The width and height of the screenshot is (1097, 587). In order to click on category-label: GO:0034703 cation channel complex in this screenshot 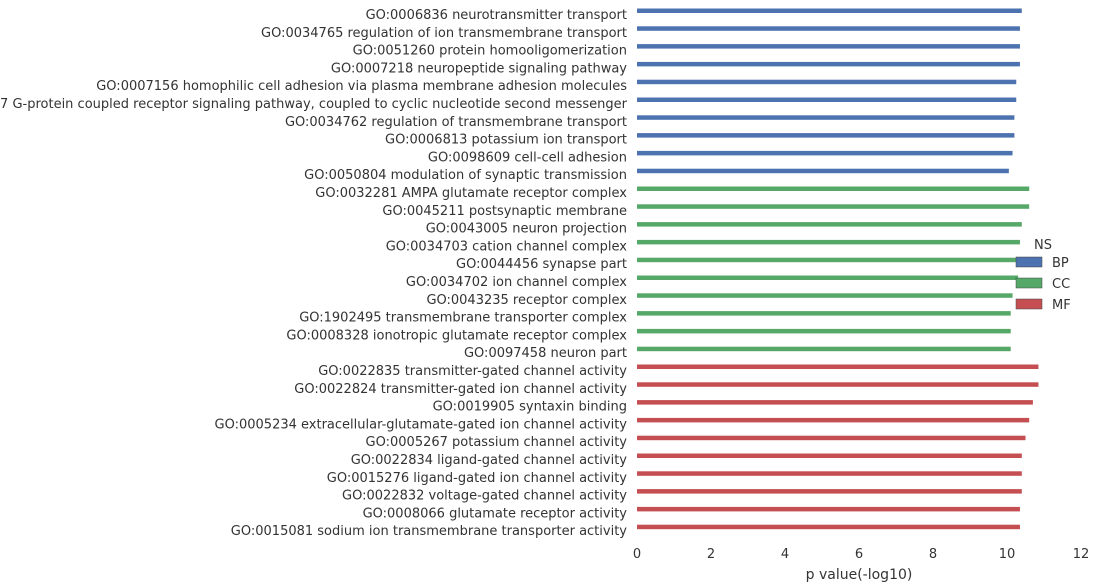, I will do `click(507, 246)`.